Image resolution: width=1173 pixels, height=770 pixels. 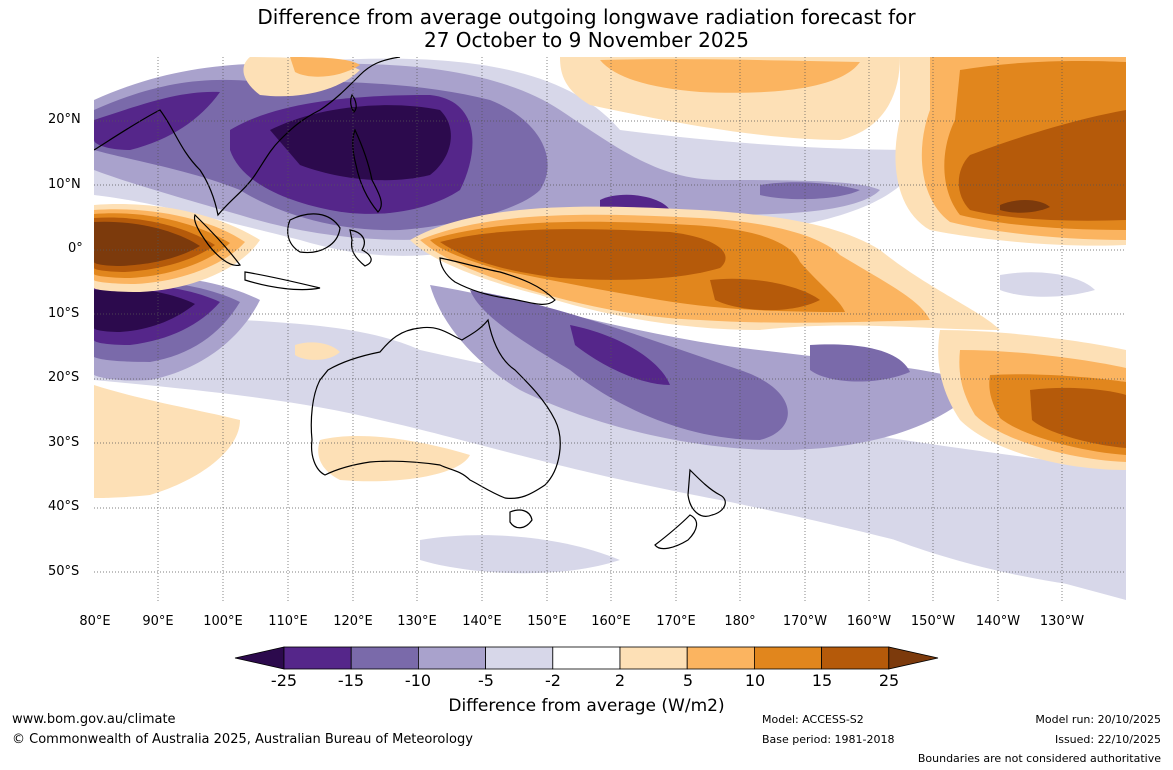 I want to click on asia-mainland-coastline, so click(x=247, y=137).